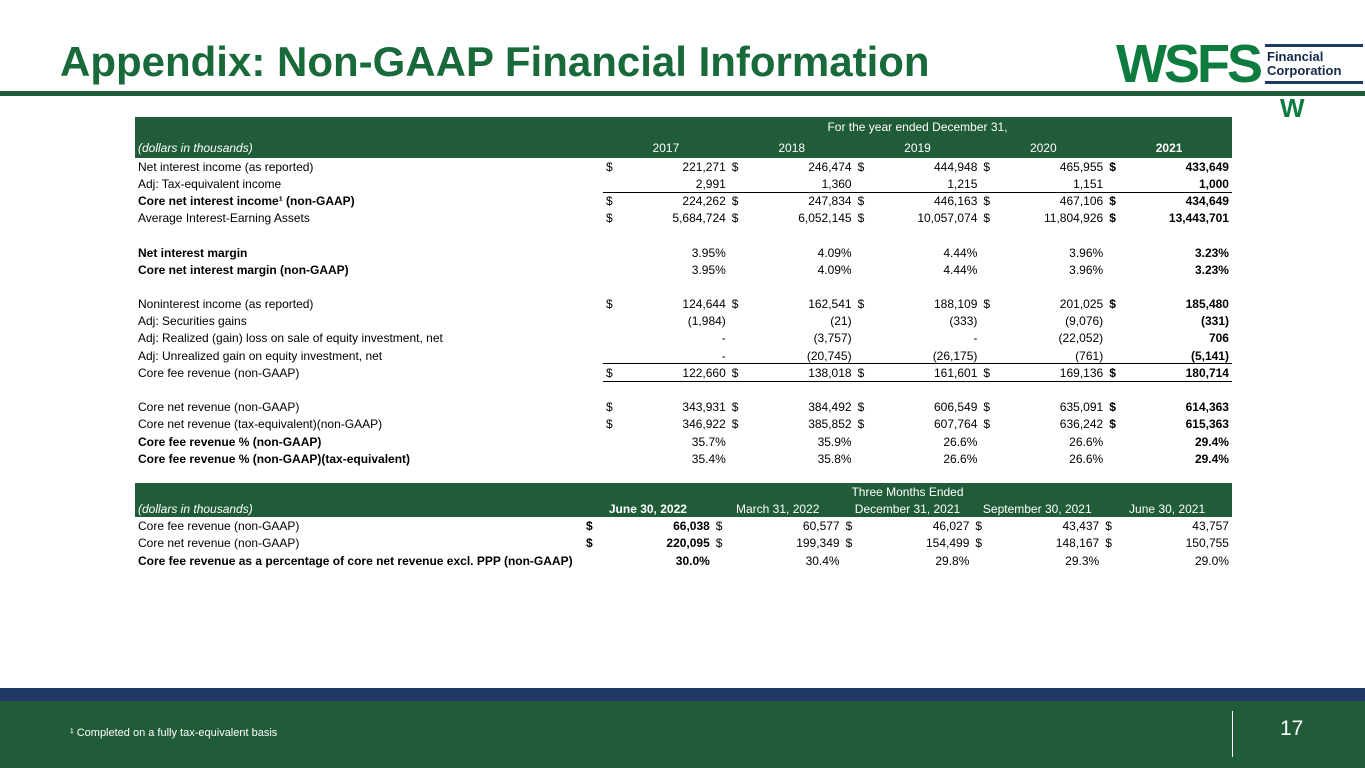 Image resolution: width=1365 pixels, height=768 pixels. What do you see at coordinates (195, 508) in the screenshot?
I see `table-units-label: (dollars in thousands)` at bounding box center [195, 508].